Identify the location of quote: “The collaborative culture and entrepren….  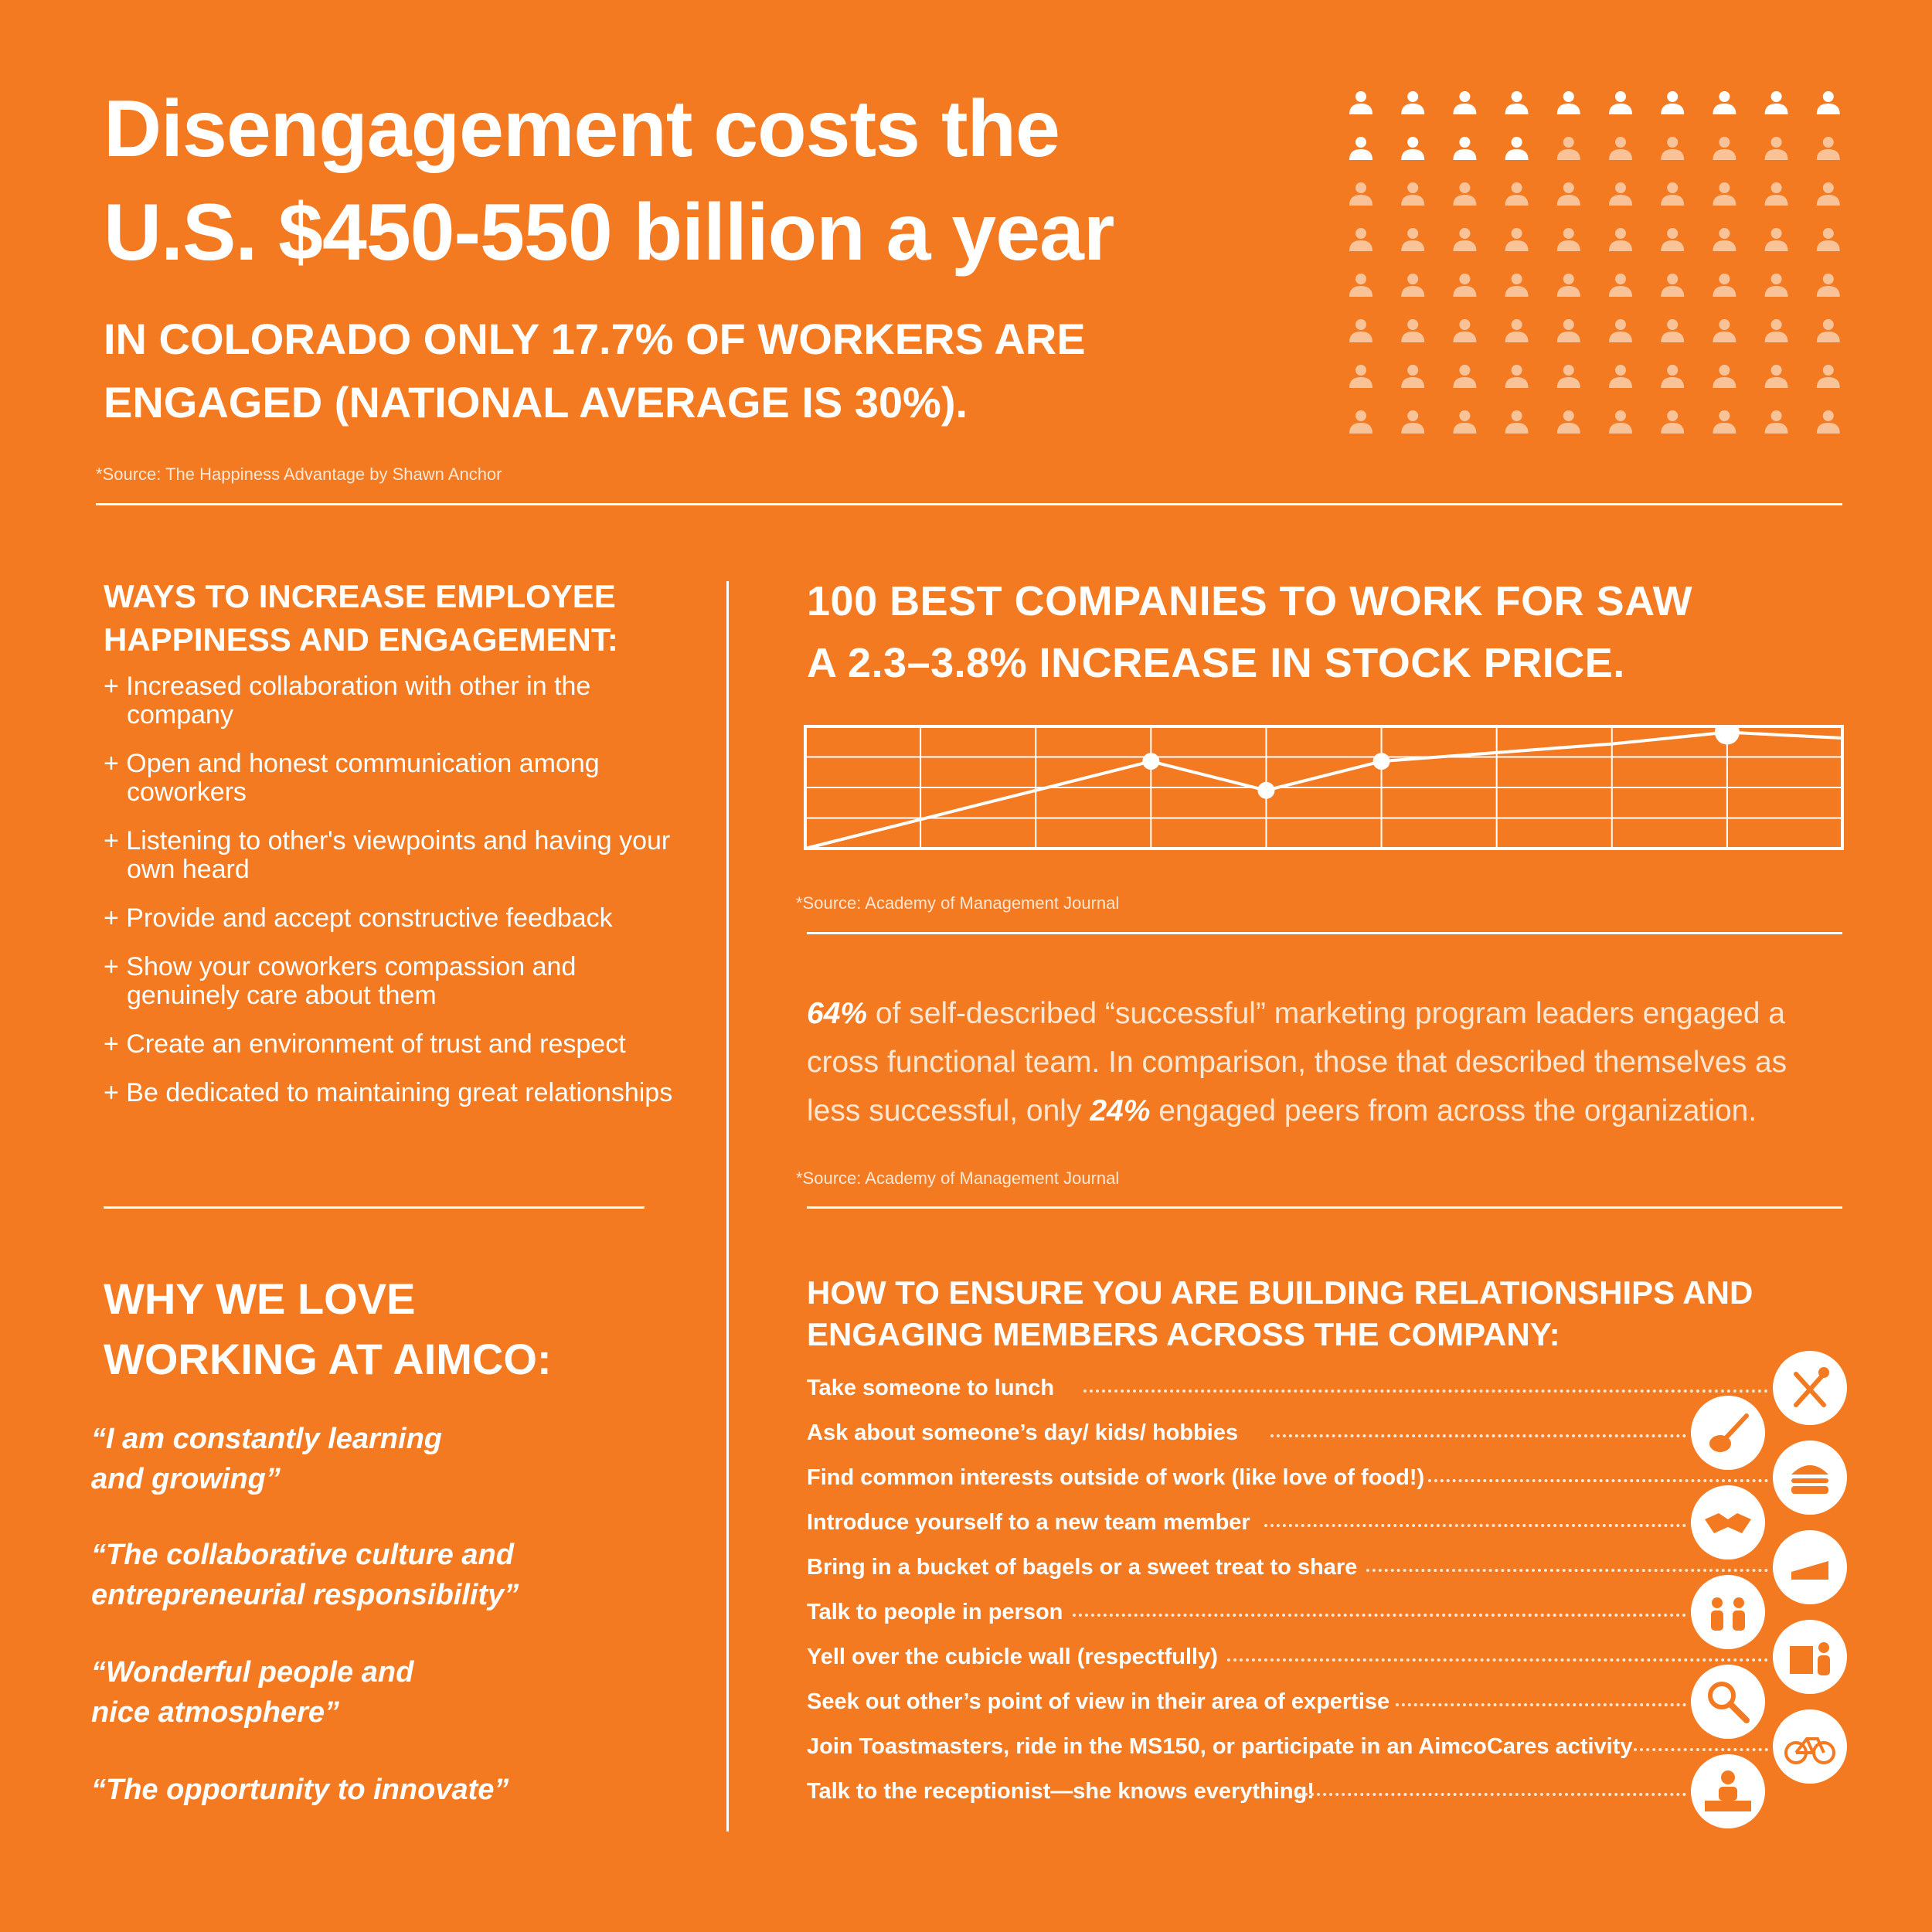
(305, 1575).